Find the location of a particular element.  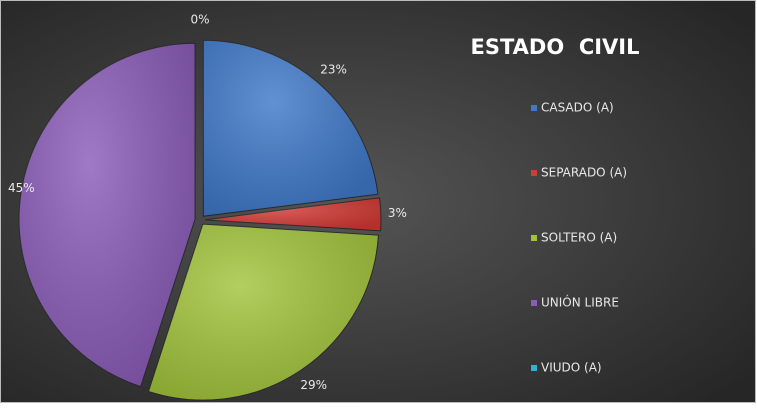

legend-label: UNIÓN LIBRE is located at coordinates (580, 302).